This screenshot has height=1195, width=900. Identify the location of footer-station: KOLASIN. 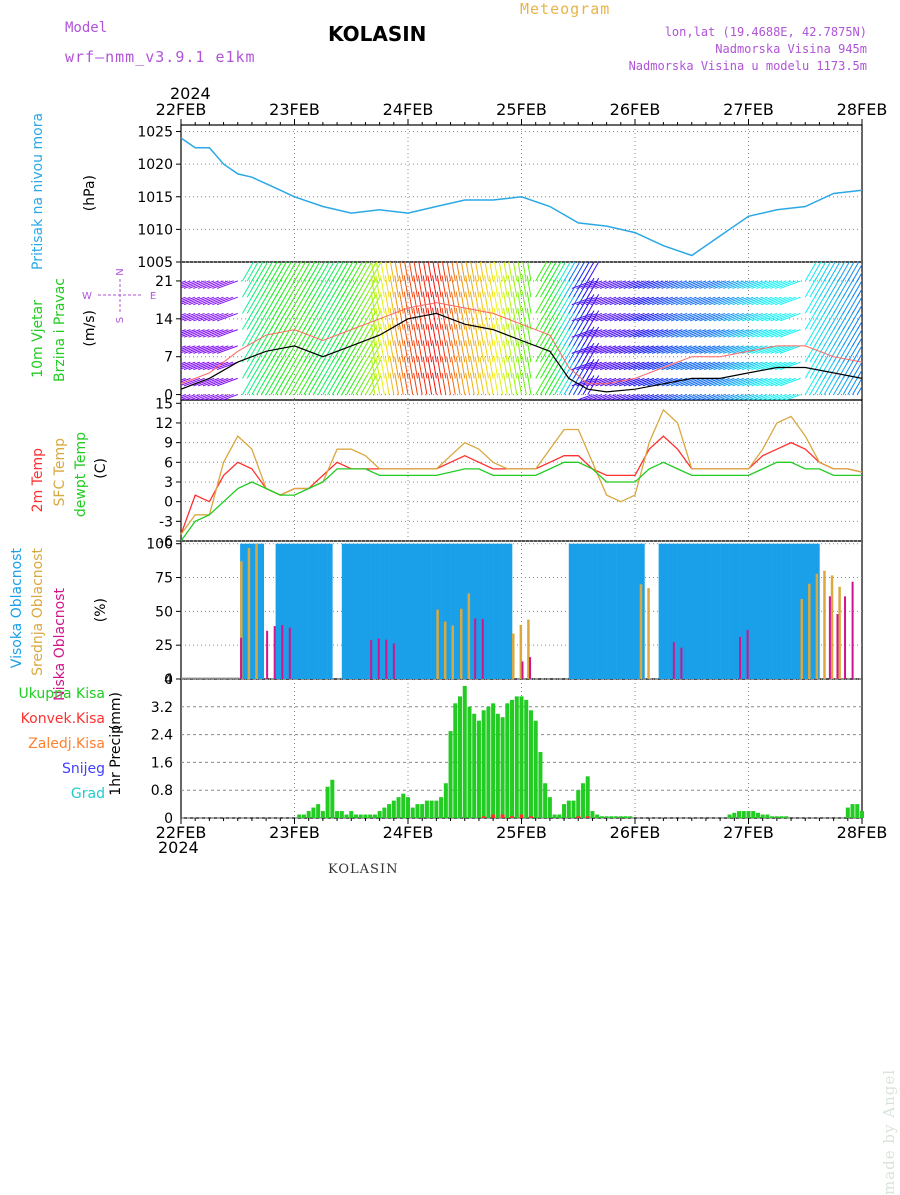
(363, 869).